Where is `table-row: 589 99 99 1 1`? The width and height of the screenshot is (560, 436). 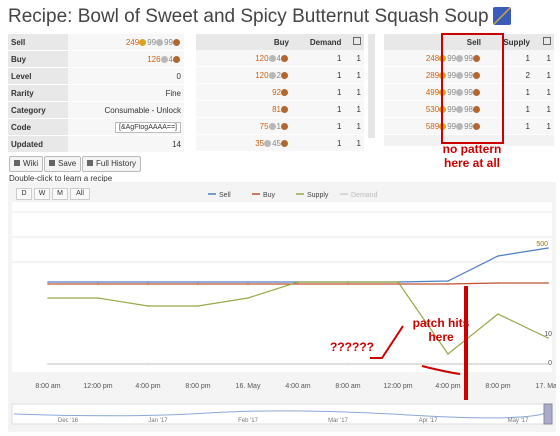 table-row: 589 99 99 1 1 is located at coordinates (469, 126).